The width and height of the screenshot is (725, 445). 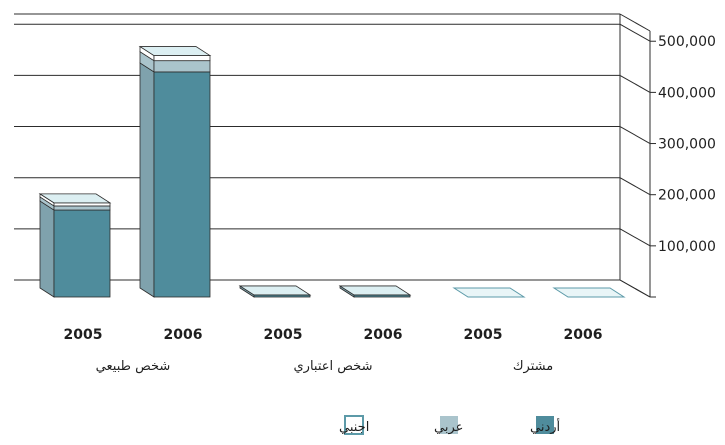 I want to click on group-label: شخص اعتباري, so click(x=333, y=366).